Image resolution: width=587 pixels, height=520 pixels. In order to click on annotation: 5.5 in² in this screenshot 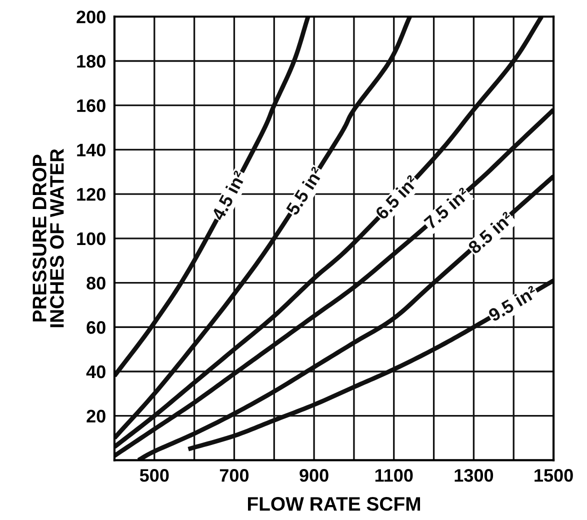, I will do `click(304, 191)`.